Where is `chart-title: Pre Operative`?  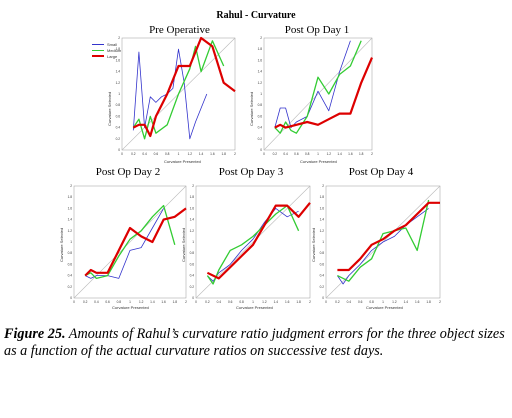 chart-title: Pre Operative is located at coordinates (179, 30).